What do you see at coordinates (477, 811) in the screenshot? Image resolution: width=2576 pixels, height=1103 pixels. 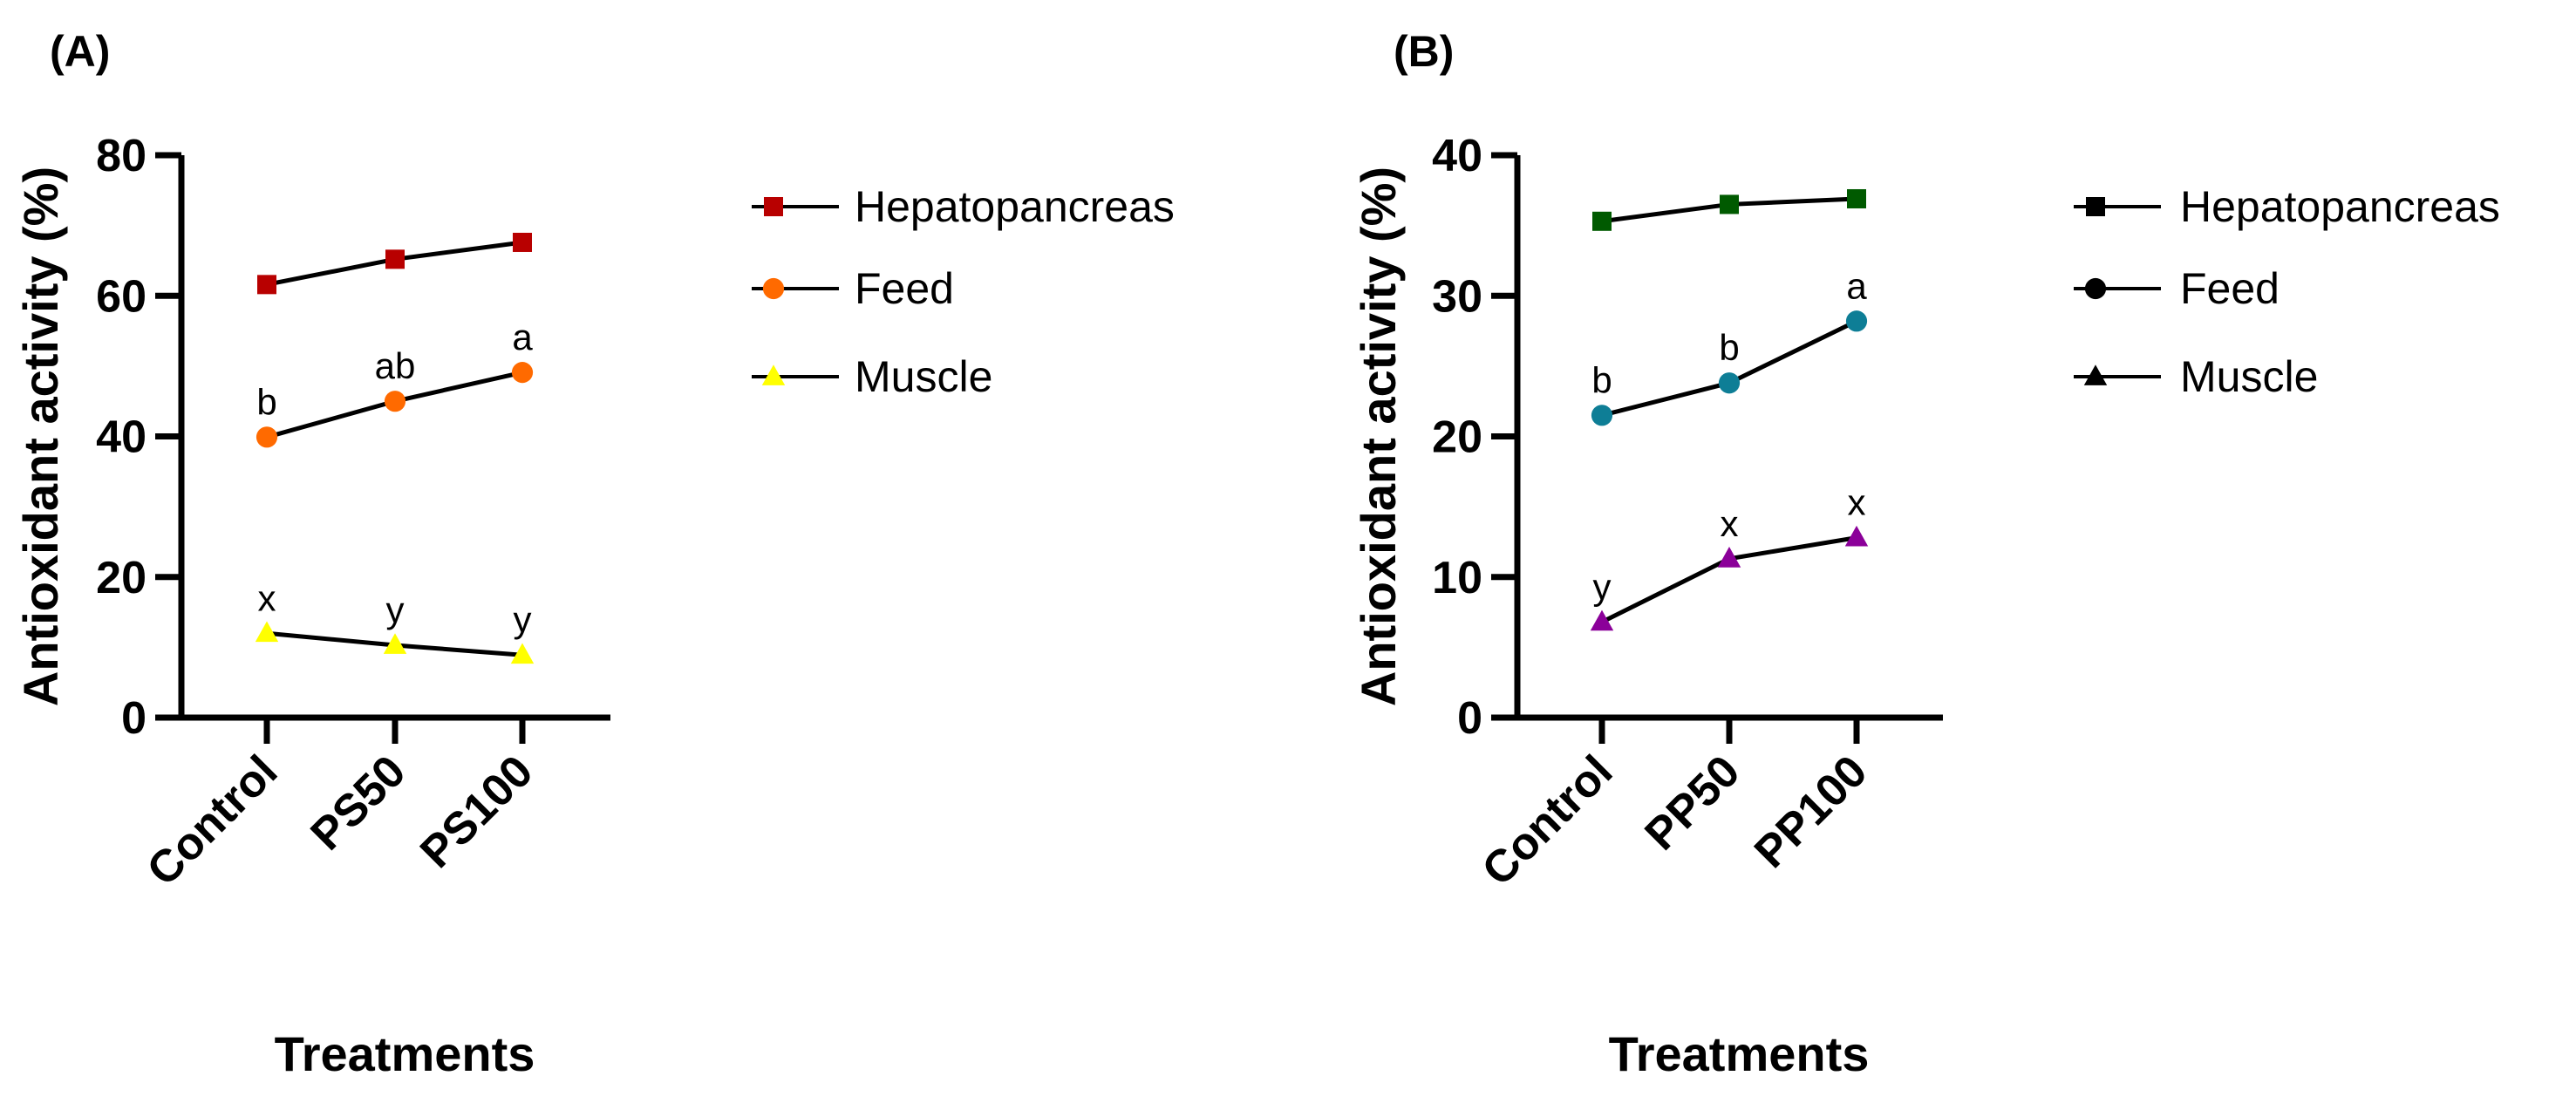 I see `x-tick-label: PS100` at bounding box center [477, 811].